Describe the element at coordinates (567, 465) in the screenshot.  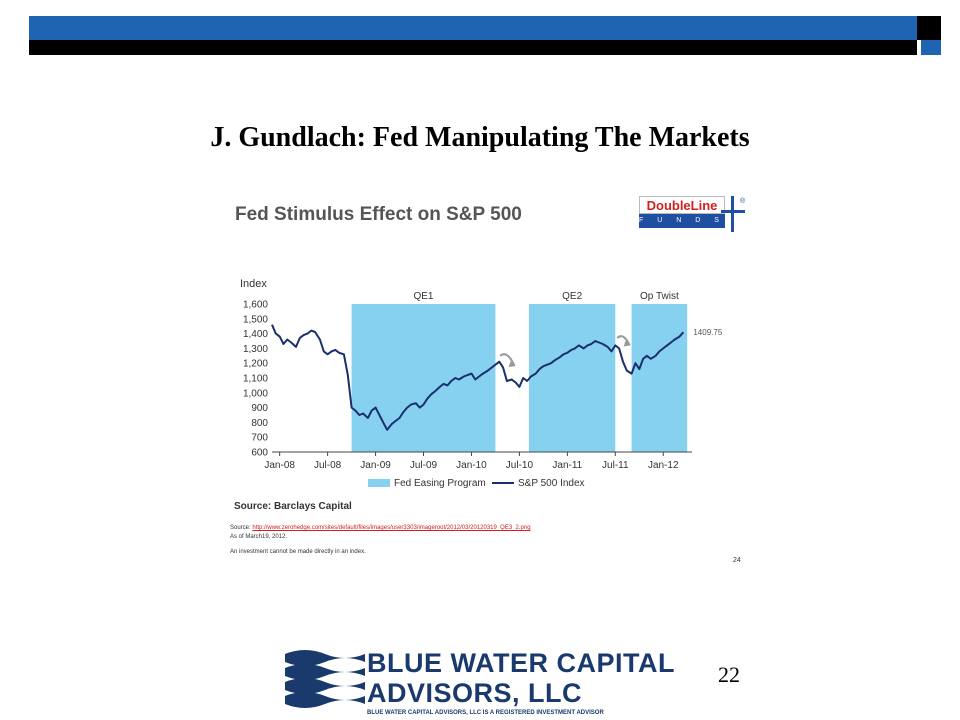
I see `x-tick-label: Jan-11` at that location.